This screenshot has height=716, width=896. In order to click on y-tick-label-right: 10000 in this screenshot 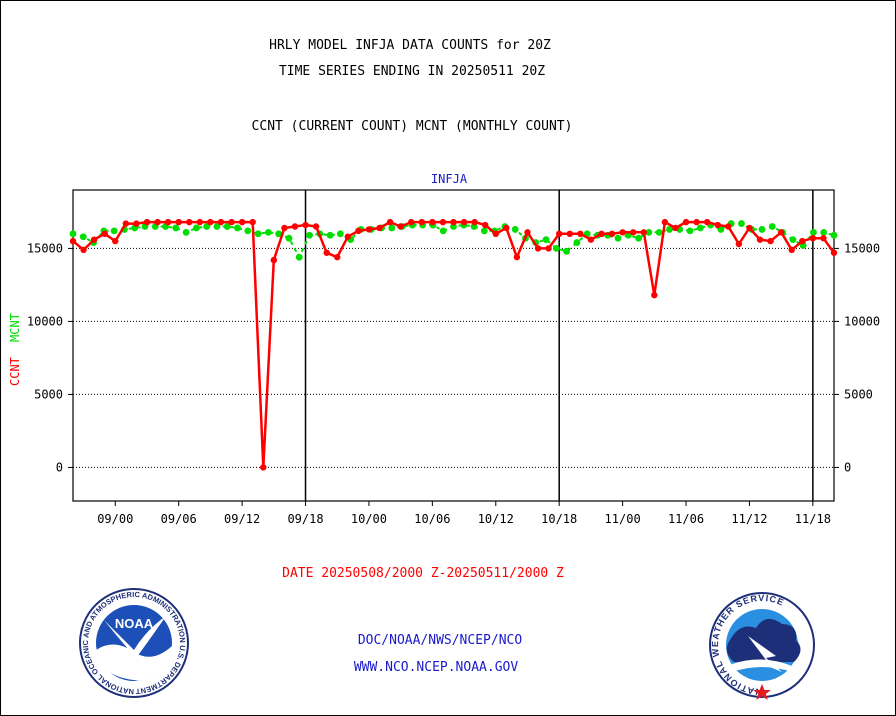, I will do `click(862, 321)`.